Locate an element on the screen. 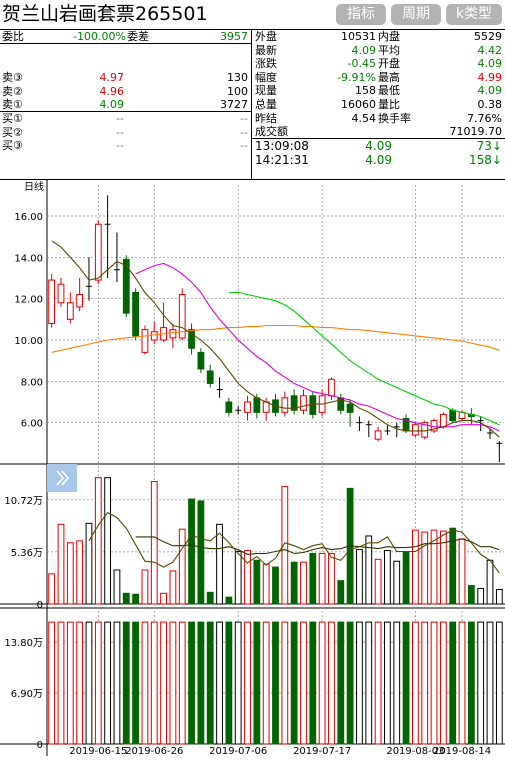 The height and width of the screenshot is (760, 505). stat-value: -9.91% is located at coordinates (356, 77).